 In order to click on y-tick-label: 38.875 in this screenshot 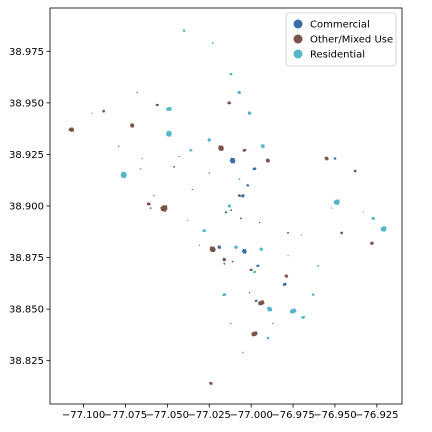, I will do `click(26, 258)`.